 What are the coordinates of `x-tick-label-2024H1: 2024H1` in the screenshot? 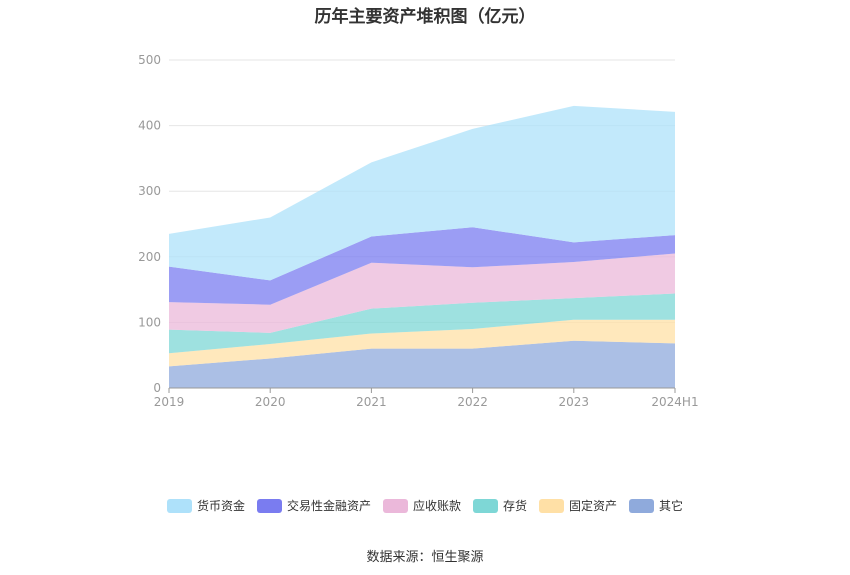 It's located at (674, 402).